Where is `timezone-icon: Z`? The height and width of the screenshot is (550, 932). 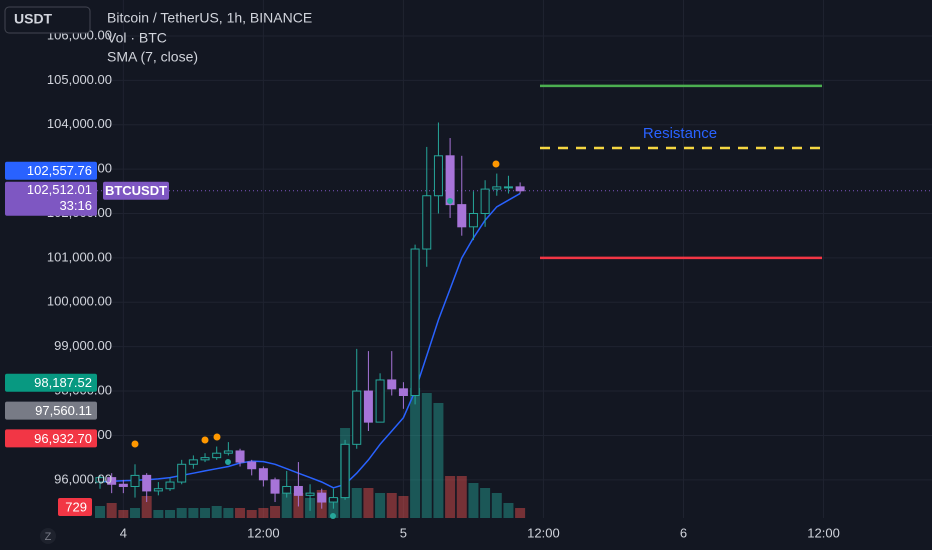
timezone-icon: Z is located at coordinates (48, 537).